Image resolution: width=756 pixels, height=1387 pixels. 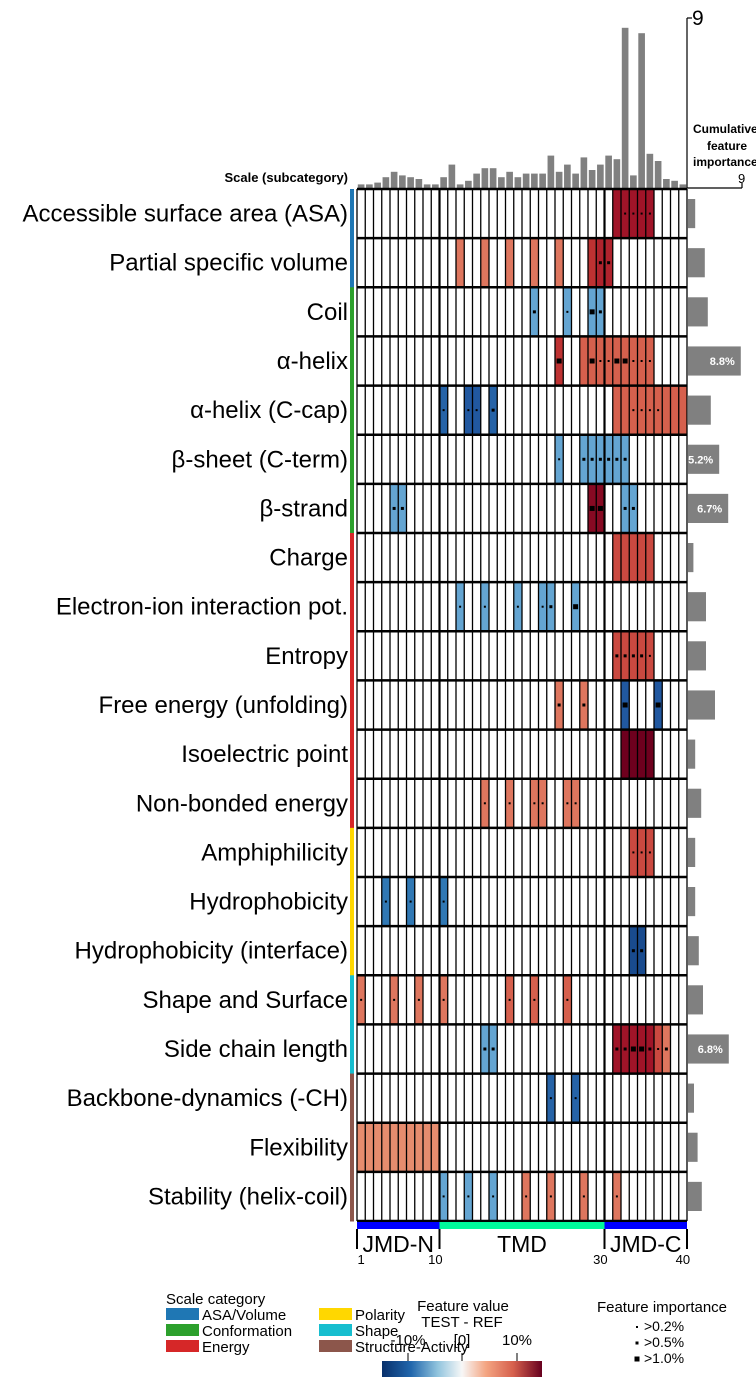 I want to click on row-label: Flexibility, so click(x=298, y=1147).